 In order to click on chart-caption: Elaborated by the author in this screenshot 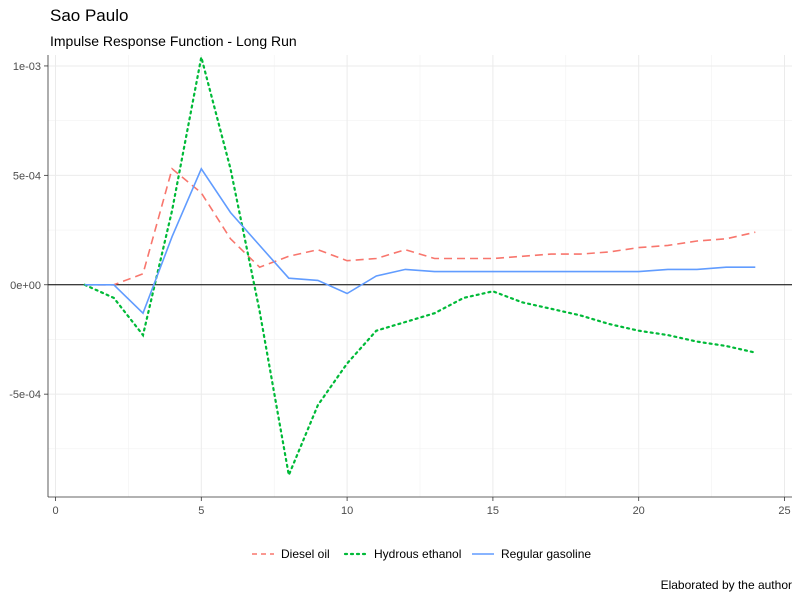, I will do `click(726, 585)`.